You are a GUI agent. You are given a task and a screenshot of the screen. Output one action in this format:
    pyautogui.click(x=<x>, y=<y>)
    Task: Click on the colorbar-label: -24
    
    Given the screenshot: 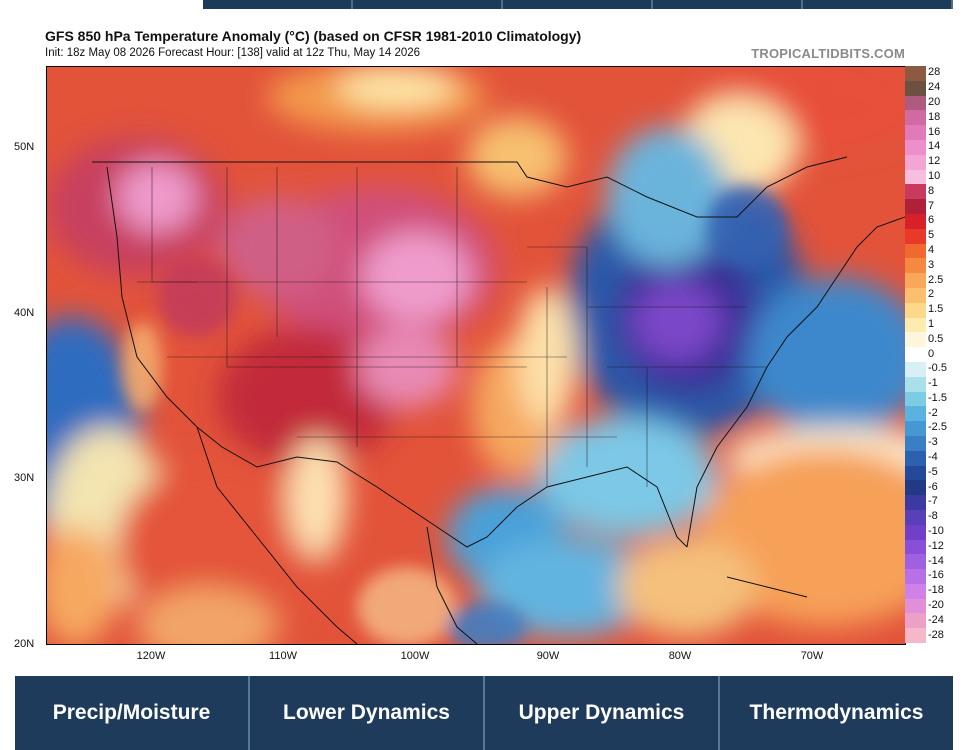 What is the action you would take?
    pyautogui.click(x=936, y=619)
    